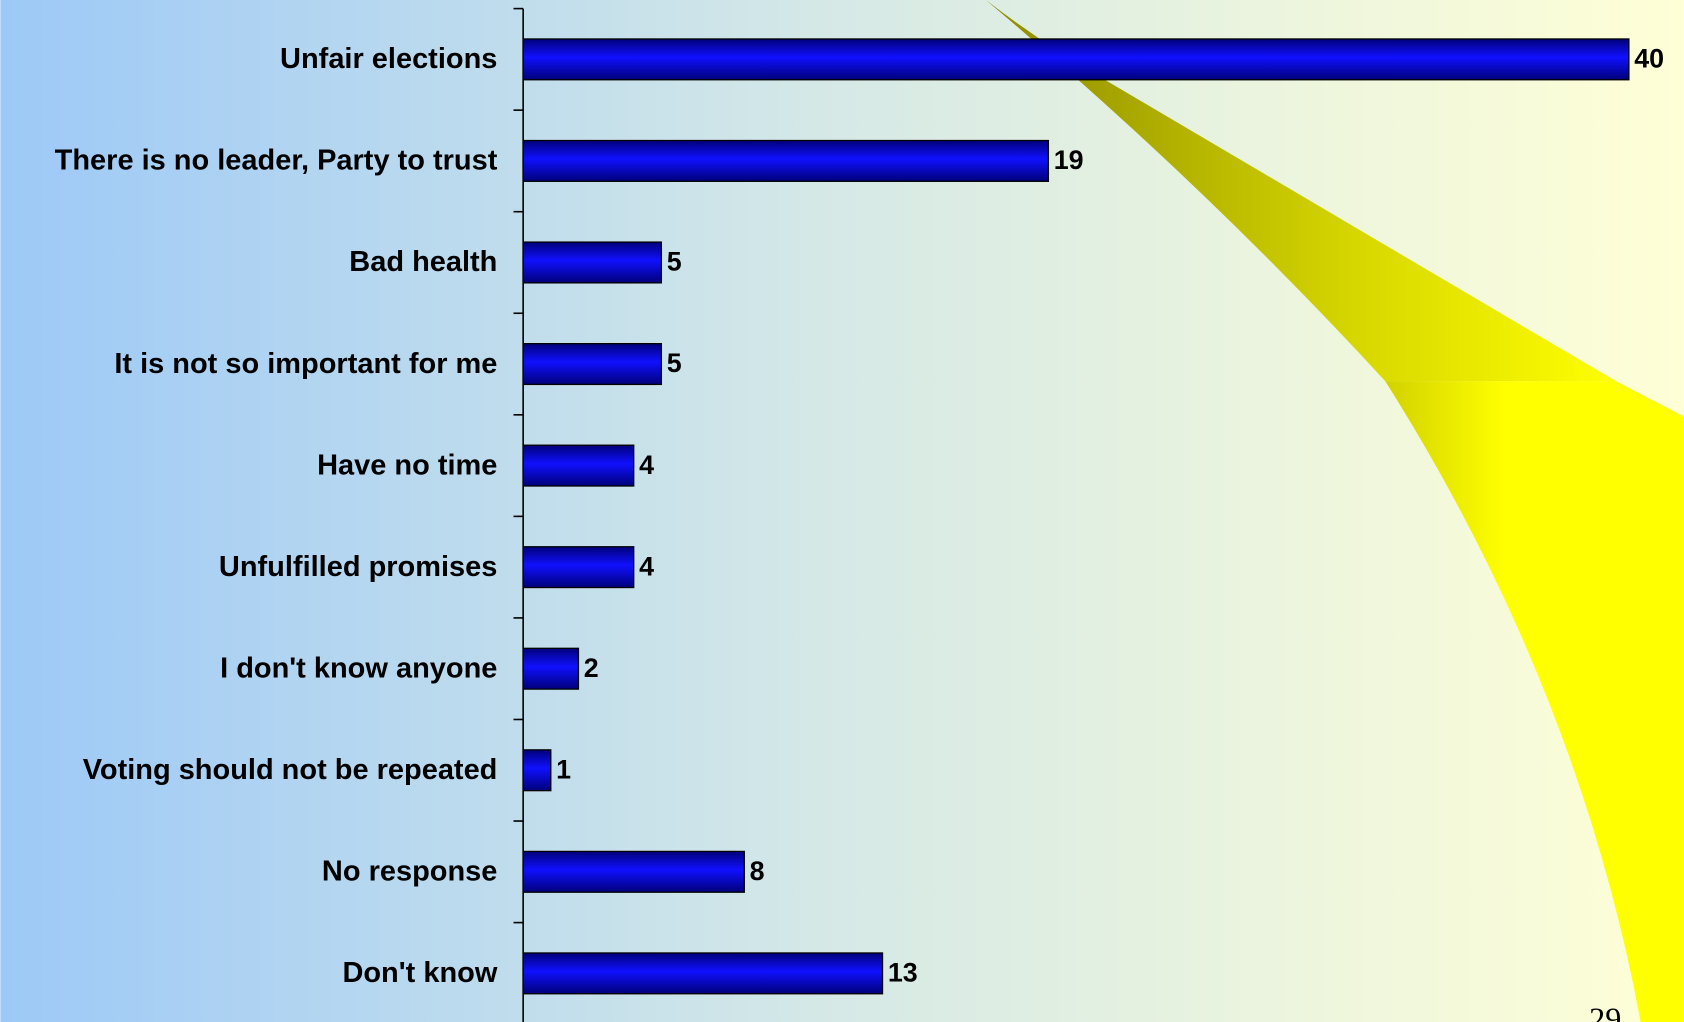 The width and height of the screenshot is (1684, 1022). I want to click on category-label: There is no leader, Party to trust, so click(276, 161).